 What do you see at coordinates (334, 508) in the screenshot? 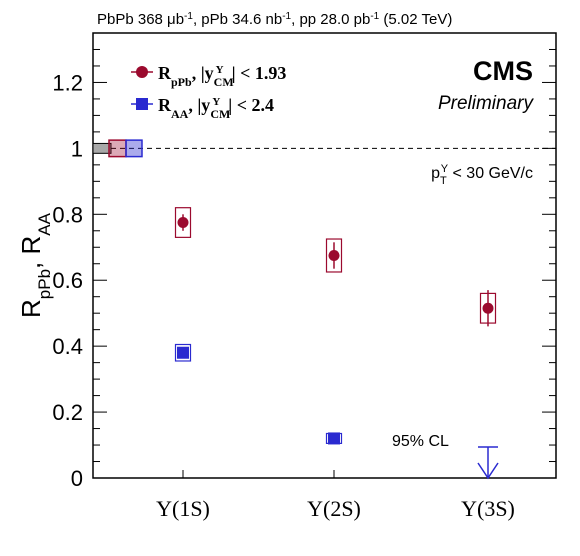
I see `x-category-label: Υ(2S)` at bounding box center [334, 508].